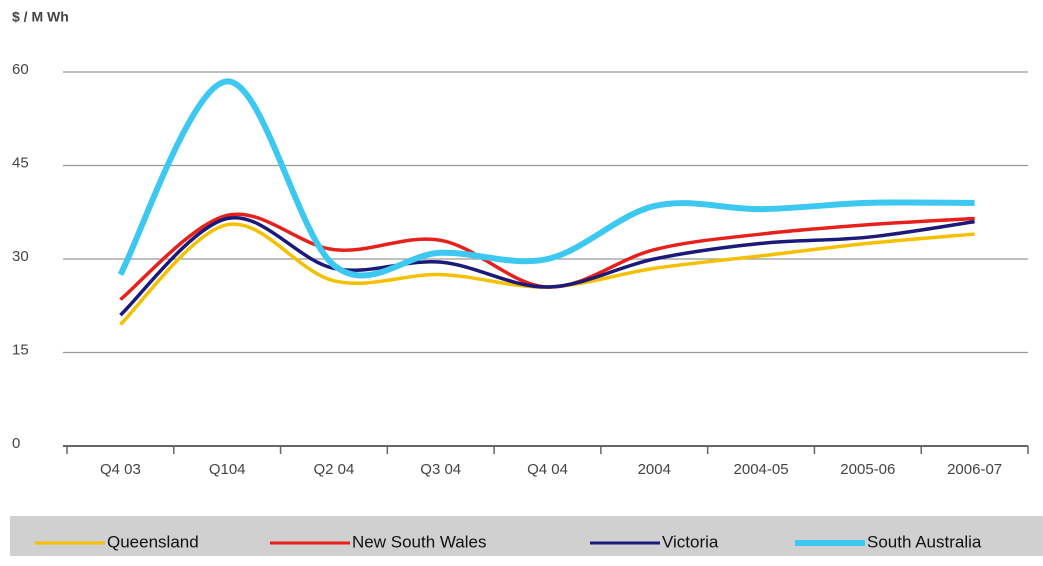 This screenshot has width=1043, height=566. What do you see at coordinates (20, 349) in the screenshot?
I see `y-tick-label: 15` at bounding box center [20, 349].